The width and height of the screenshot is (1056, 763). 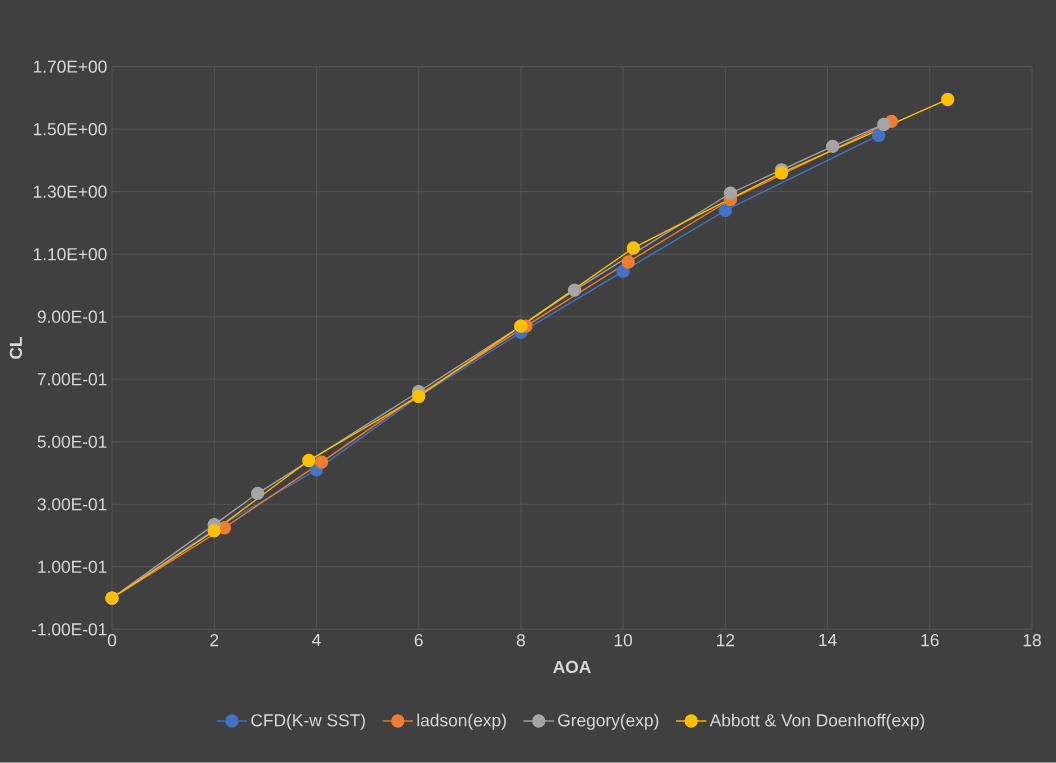 What do you see at coordinates (461, 722) in the screenshot?
I see `legend-label: ladson(exp)` at bounding box center [461, 722].